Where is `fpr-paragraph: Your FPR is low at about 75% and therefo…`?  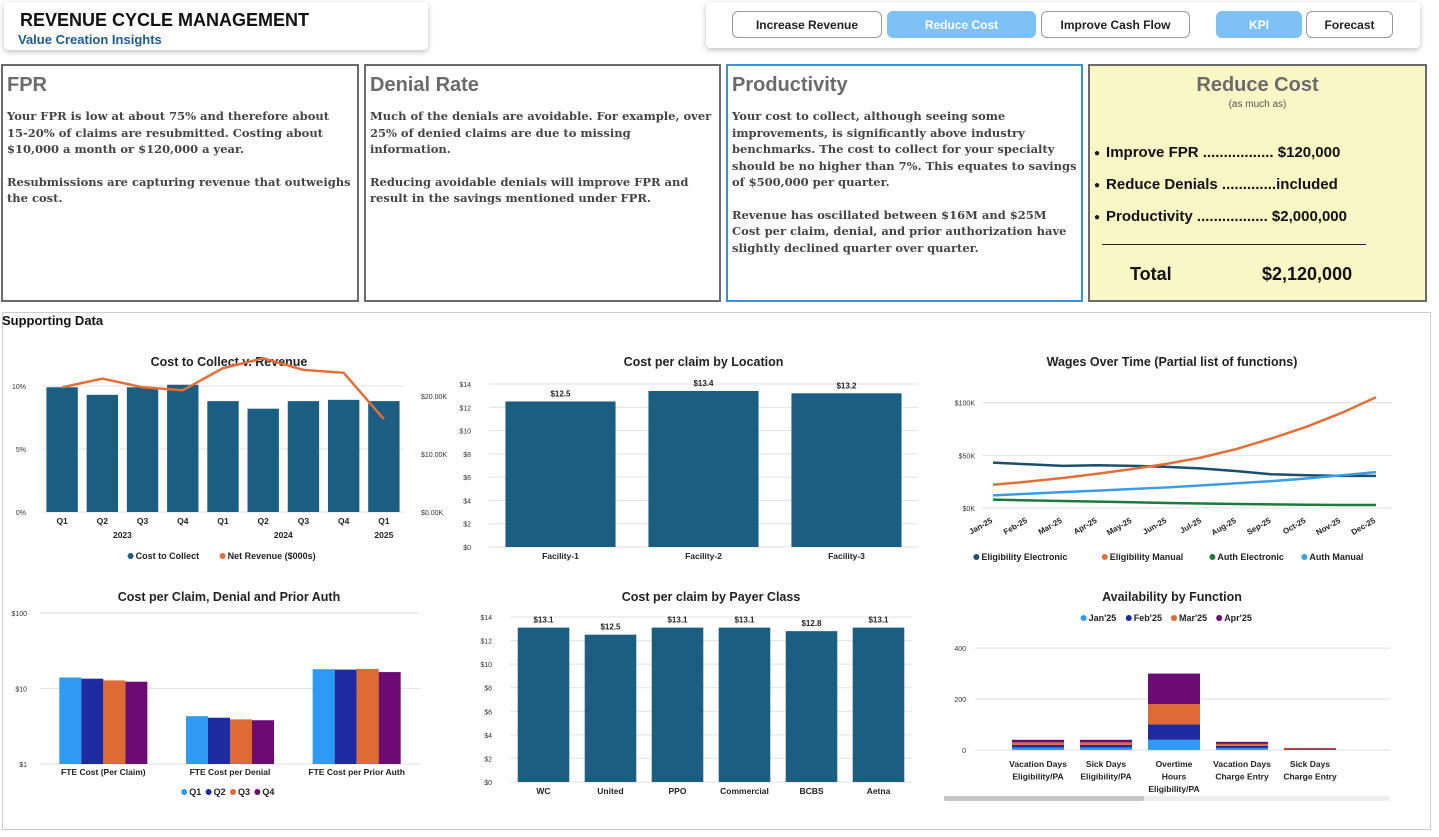 fpr-paragraph: Your FPR is low at about 75% and therefo… is located at coordinates (168, 132).